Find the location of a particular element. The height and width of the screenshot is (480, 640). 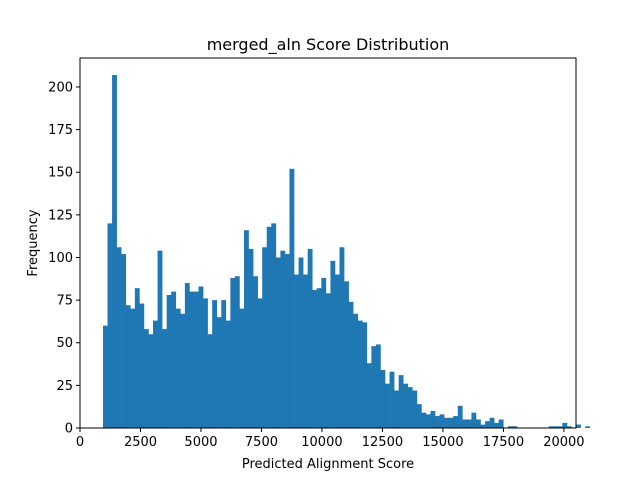

y-tick-label: 50 is located at coordinates (64, 343).